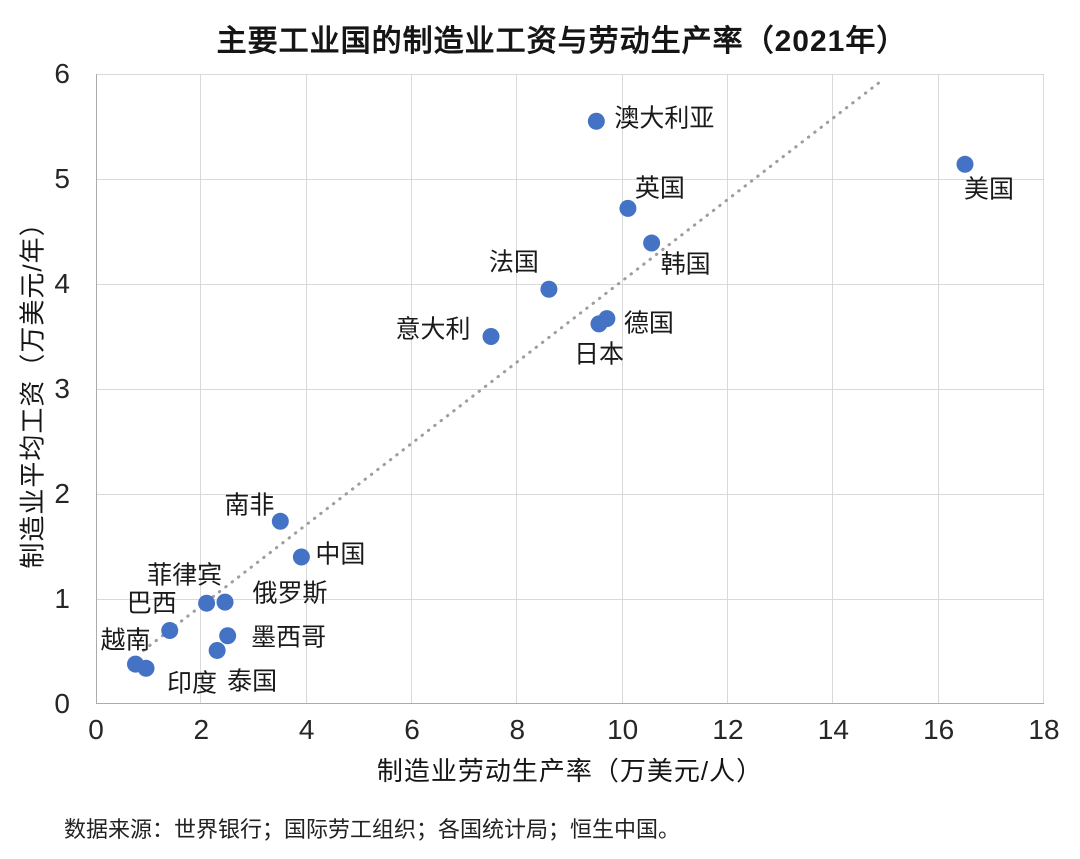 This screenshot has height=859, width=1080. Describe the element at coordinates (513, 262) in the screenshot. I see `country-label: 法国` at that location.